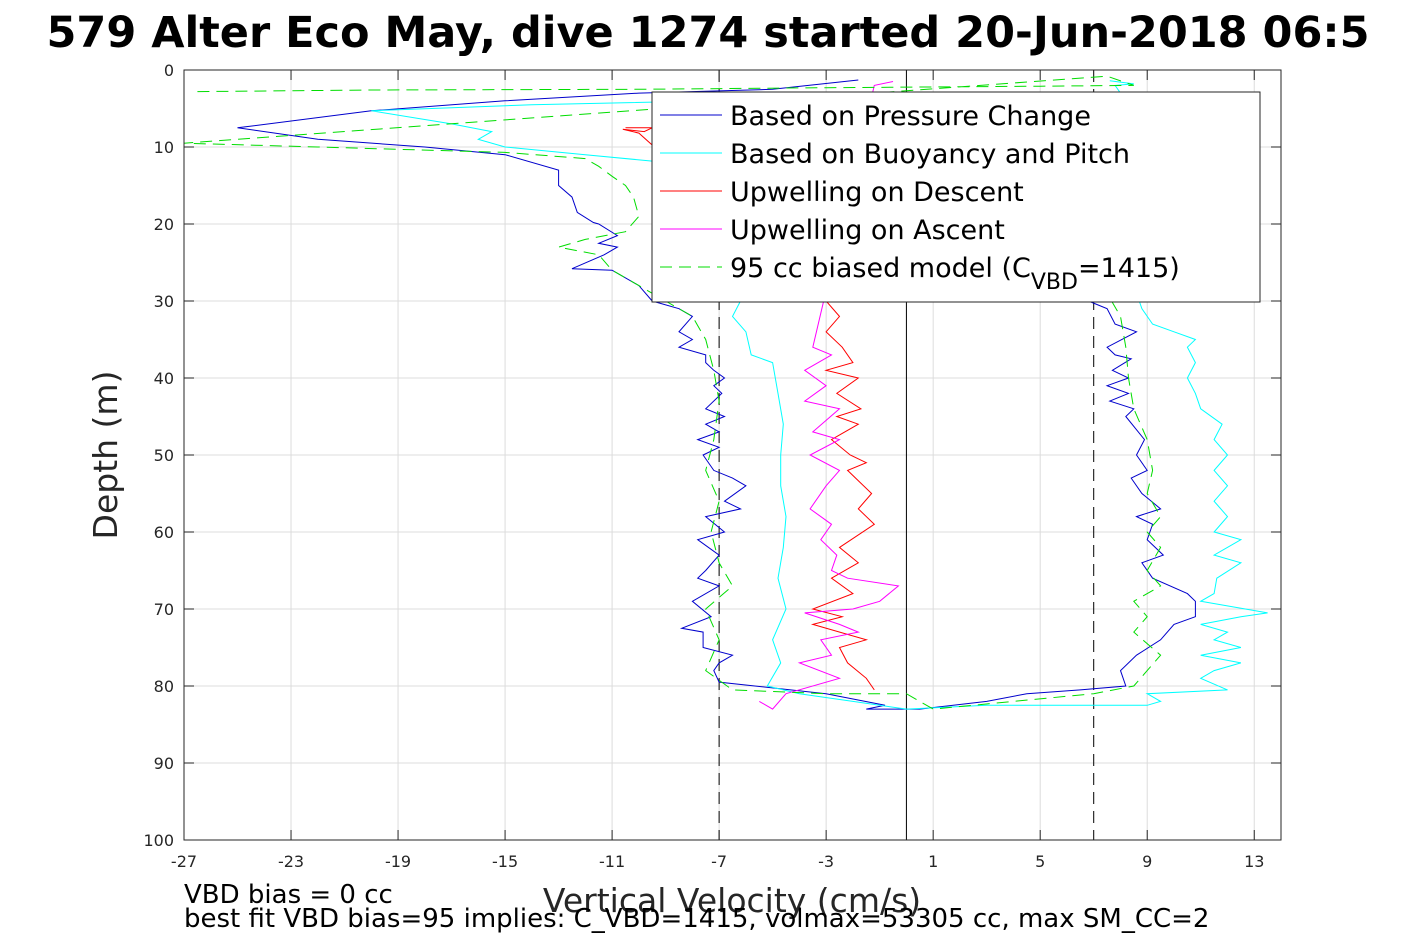 The image size is (1417, 945). Describe the element at coordinates (1254, 861) in the screenshot. I see `x-tick-label: 13` at that location.